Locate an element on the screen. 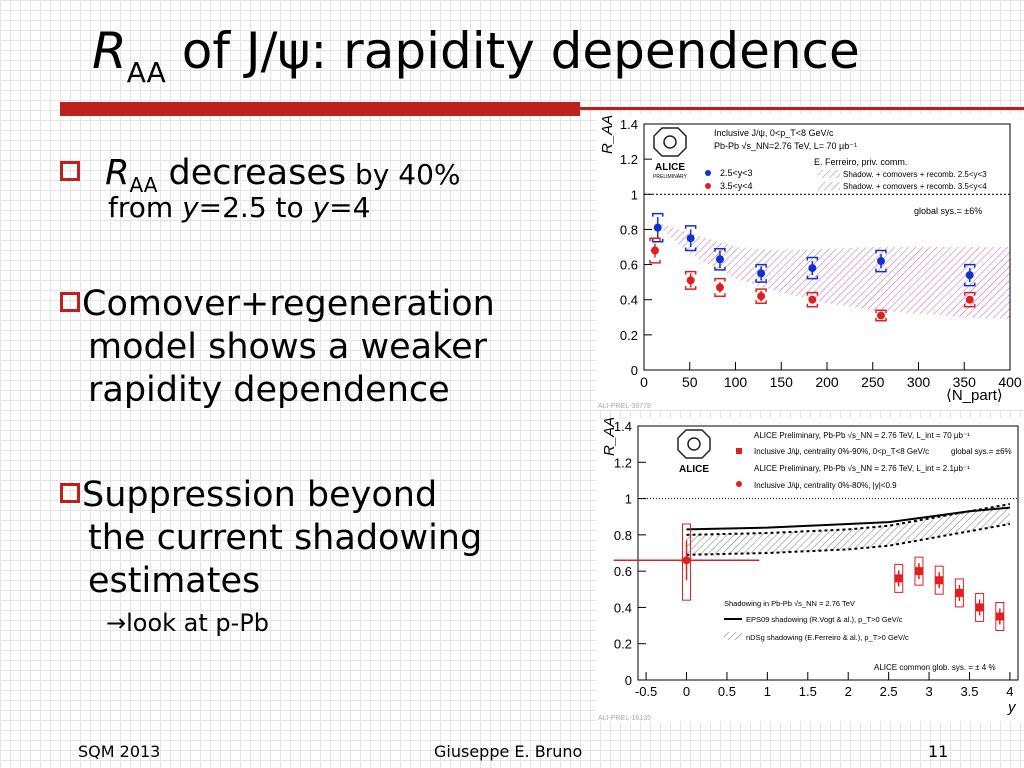 This screenshot has width=1024, height=768. footer-conference: SQM 2013 is located at coordinates (119, 751).